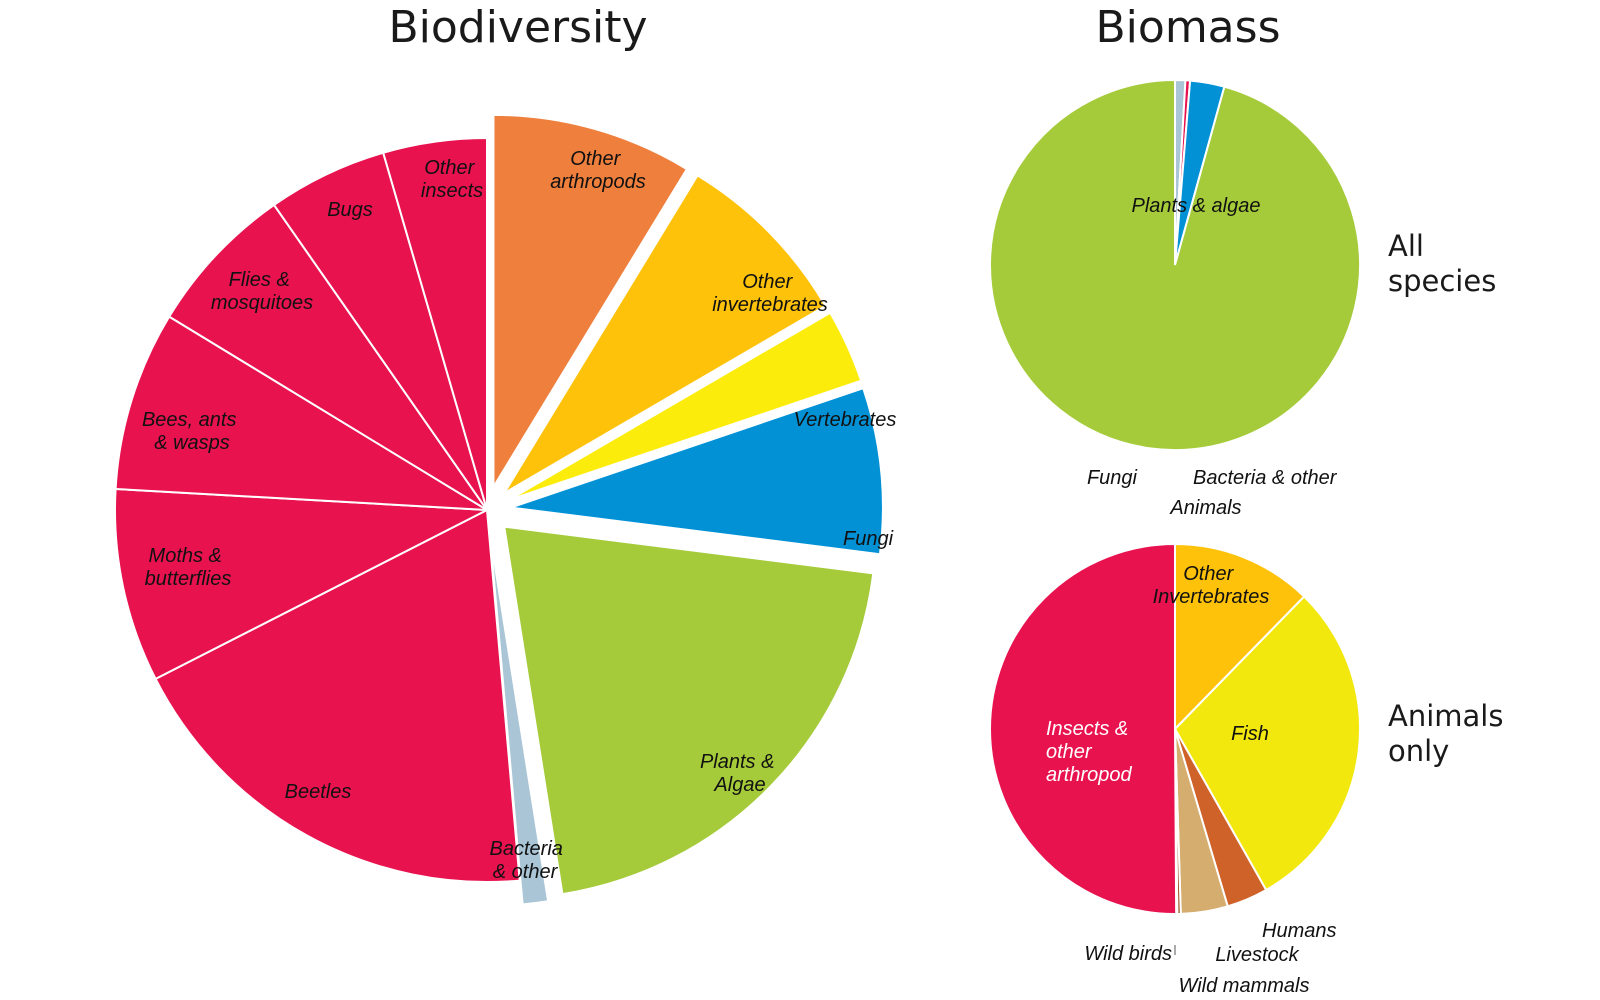  I want to click on biodiversity-slice-fungi, so click(697, 471).